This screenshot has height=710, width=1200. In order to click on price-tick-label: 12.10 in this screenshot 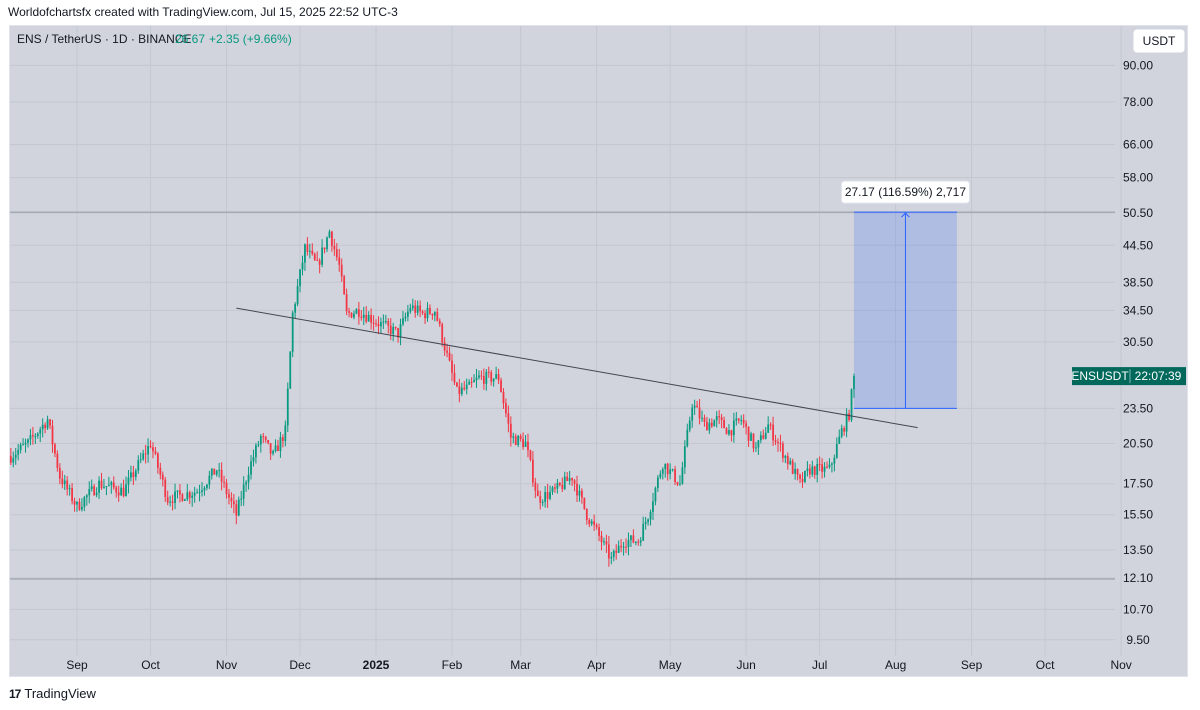, I will do `click(1138, 578)`.